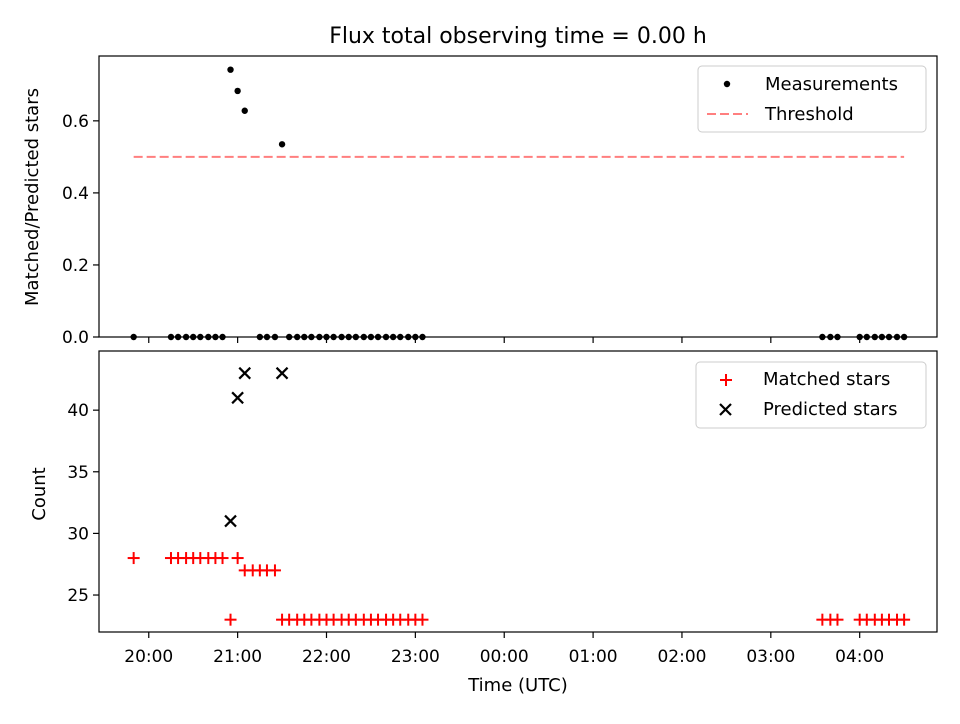  I want to click on x-tick-label: 04:00, so click(859, 657).